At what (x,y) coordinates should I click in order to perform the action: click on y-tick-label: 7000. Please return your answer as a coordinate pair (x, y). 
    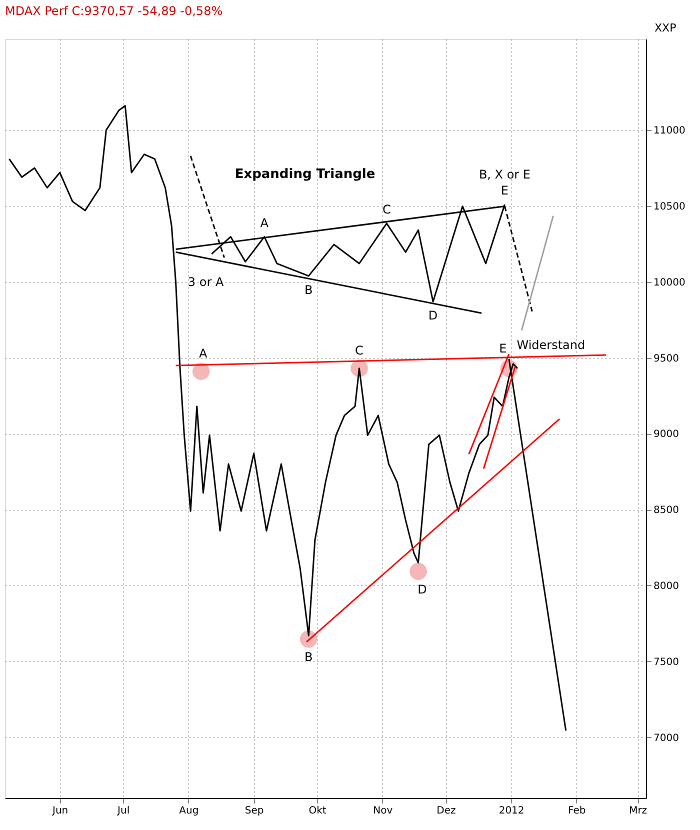
    Looking at the image, I should click on (666, 738).